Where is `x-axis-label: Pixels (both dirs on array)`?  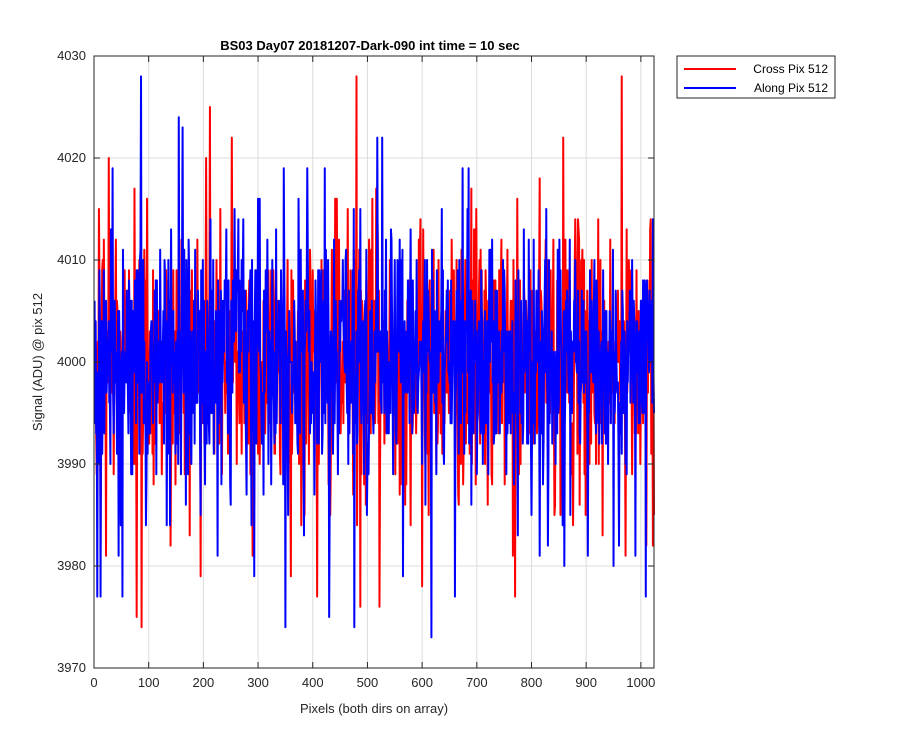
x-axis-label: Pixels (both dirs on array) is located at coordinates (374, 708).